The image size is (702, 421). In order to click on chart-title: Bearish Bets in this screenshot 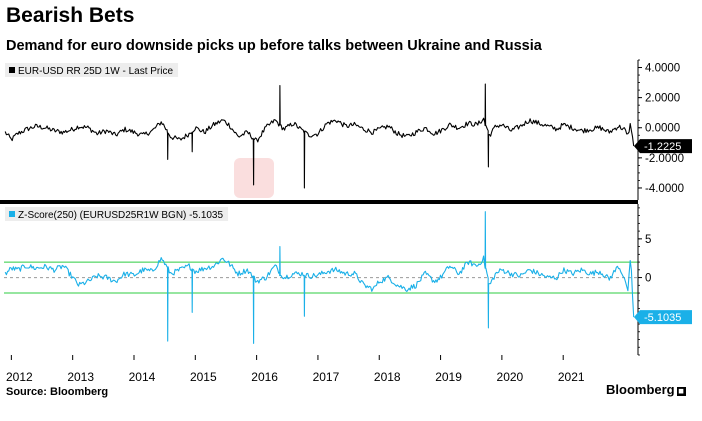, I will do `click(70, 15)`.